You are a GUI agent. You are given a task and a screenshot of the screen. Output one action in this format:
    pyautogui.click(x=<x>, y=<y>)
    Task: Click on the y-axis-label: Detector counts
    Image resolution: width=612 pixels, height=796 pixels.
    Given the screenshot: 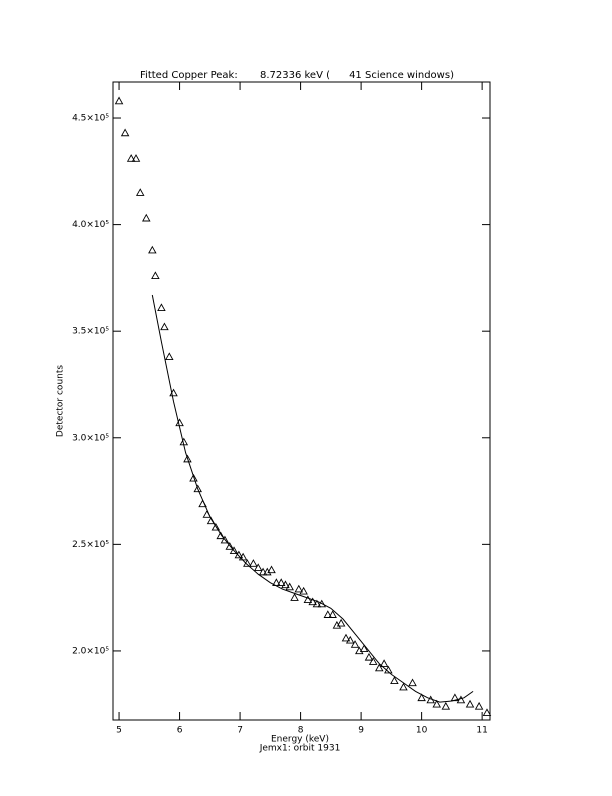 What is the action you would take?
    pyautogui.click(x=61, y=401)
    